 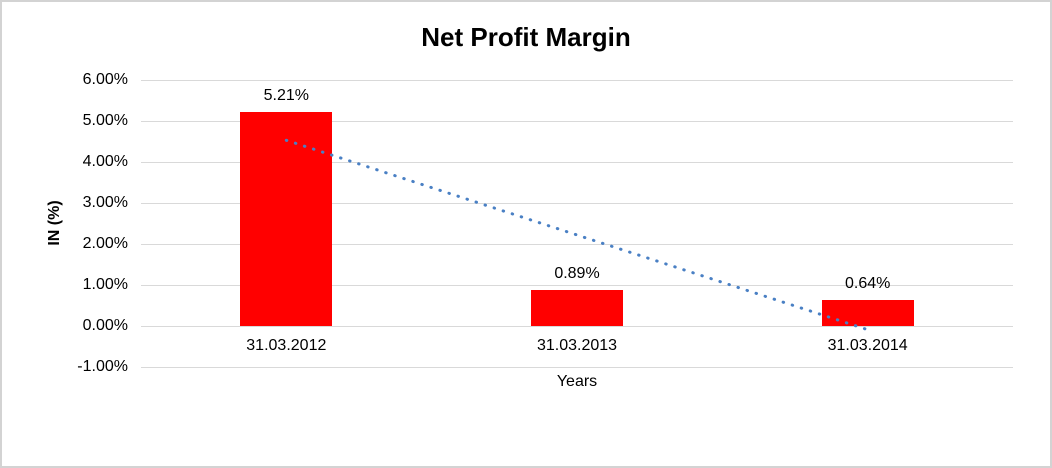 I want to click on y-tick-label: 3.00%, so click(x=105, y=202).